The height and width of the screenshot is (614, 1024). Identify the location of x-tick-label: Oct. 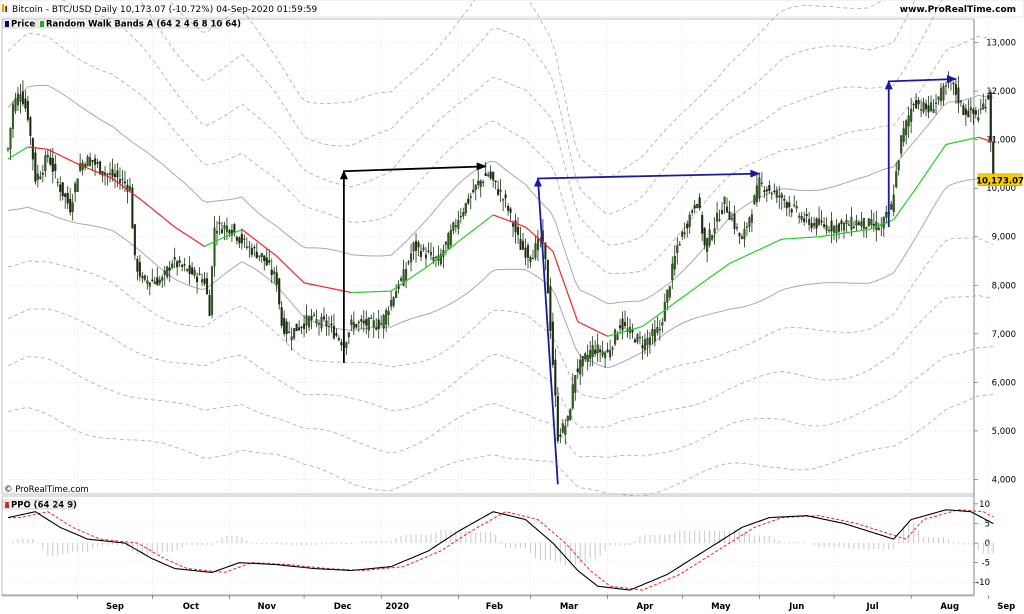
(191, 607).